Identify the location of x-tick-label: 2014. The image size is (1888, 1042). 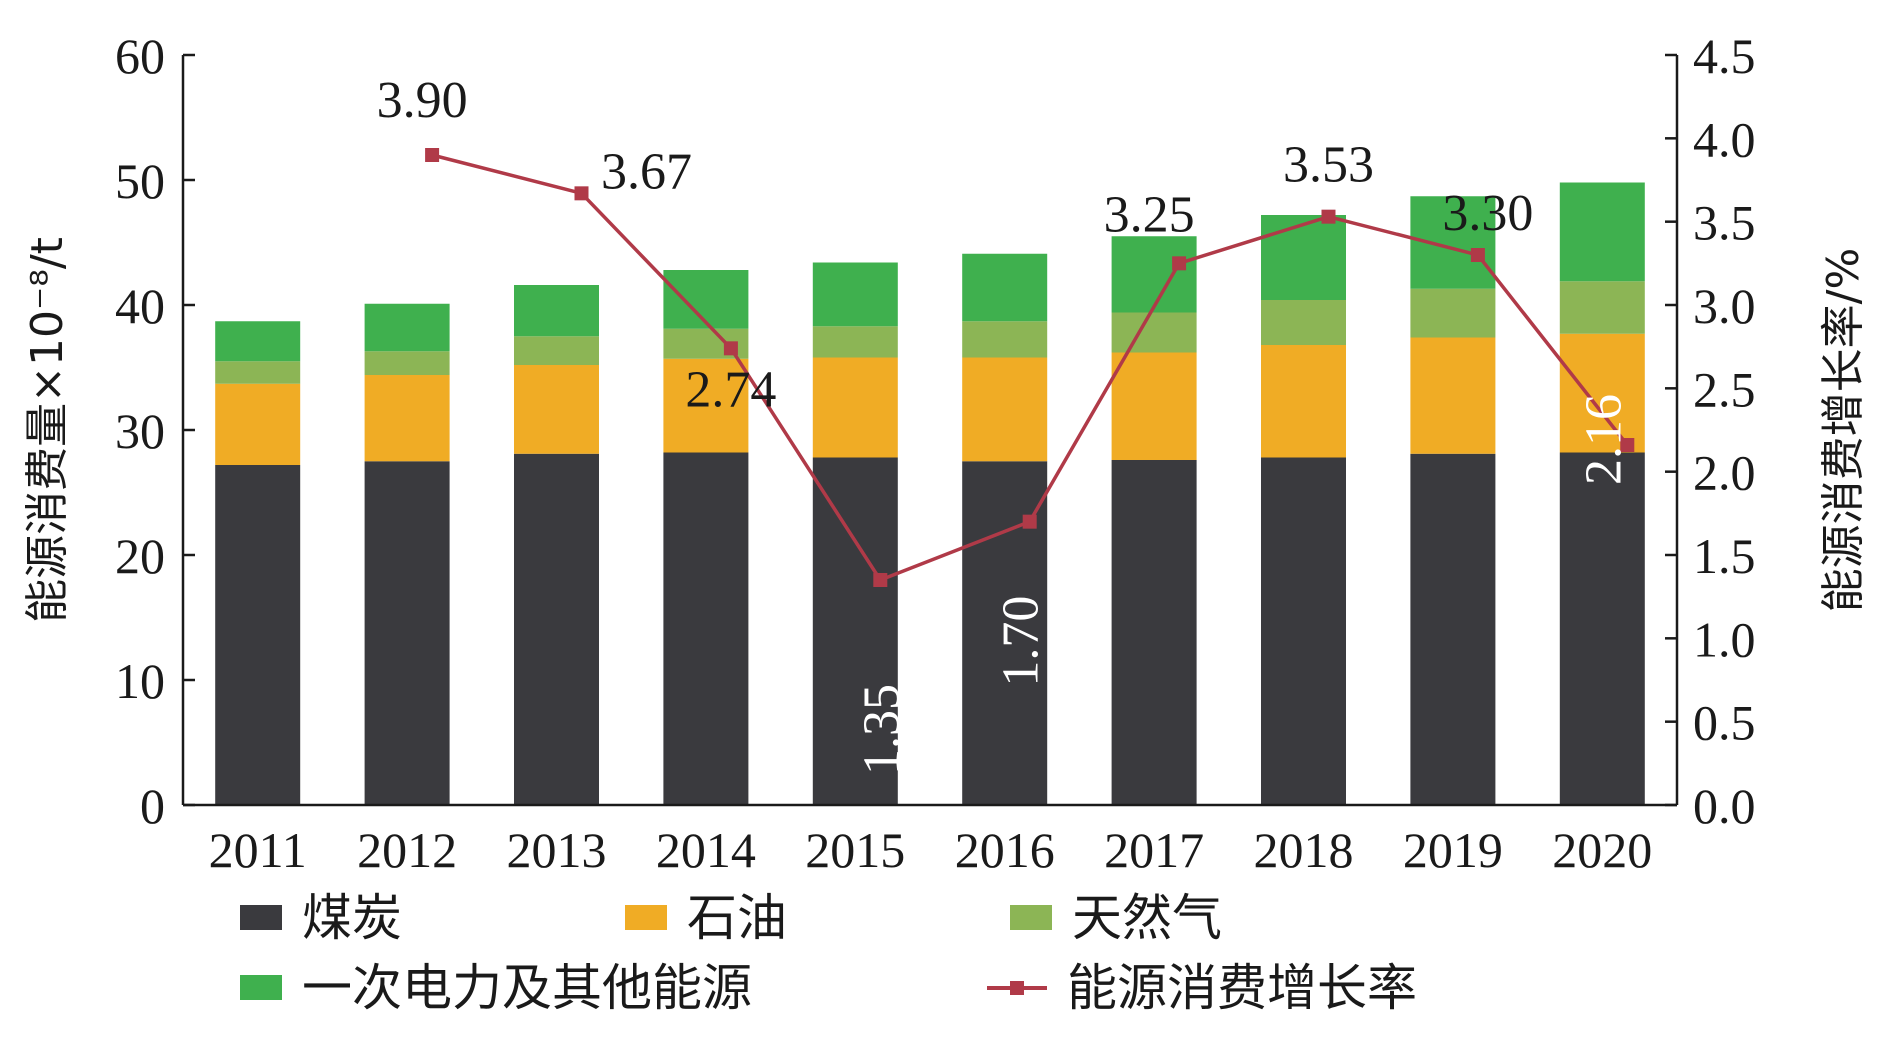
(706, 850).